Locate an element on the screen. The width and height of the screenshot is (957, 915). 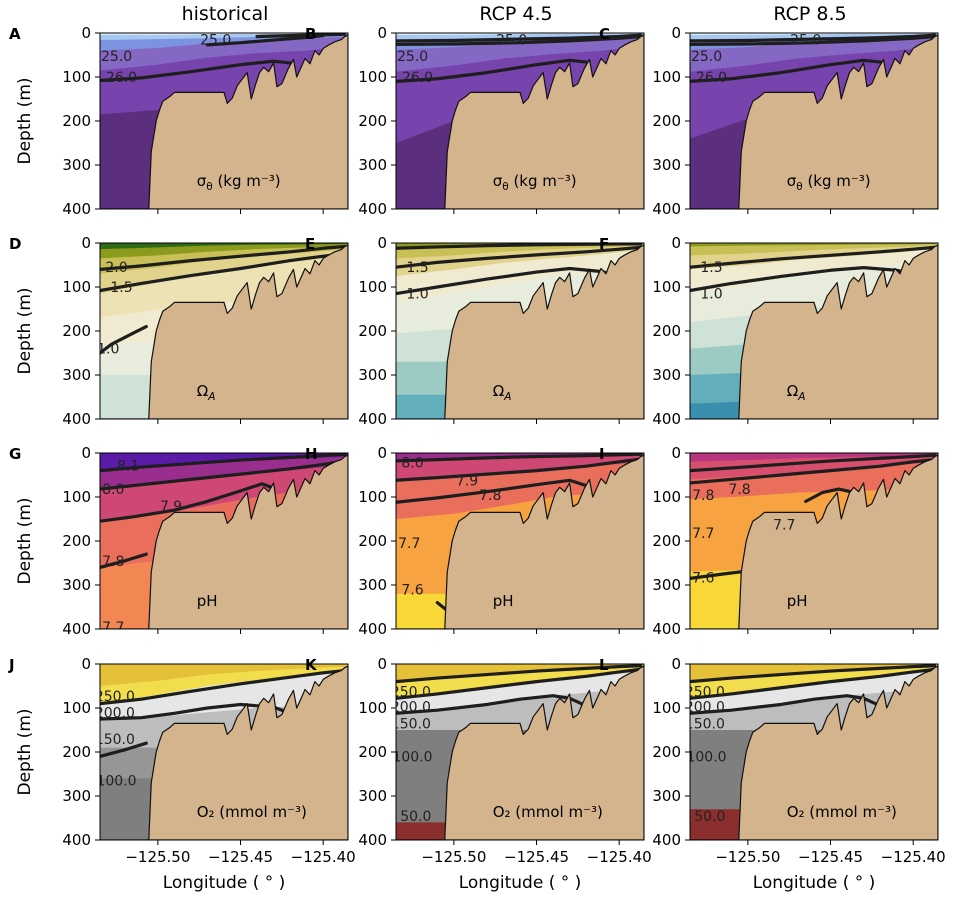
filled-contour-band is located at coordinates (814, 457).